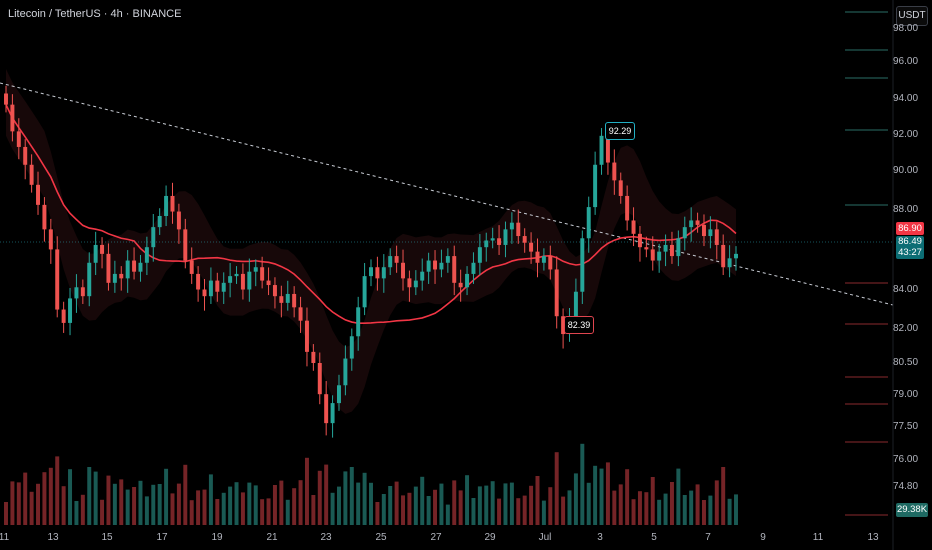 This screenshot has height=550, width=932. I want to click on fib-levels, so click(866, 263).